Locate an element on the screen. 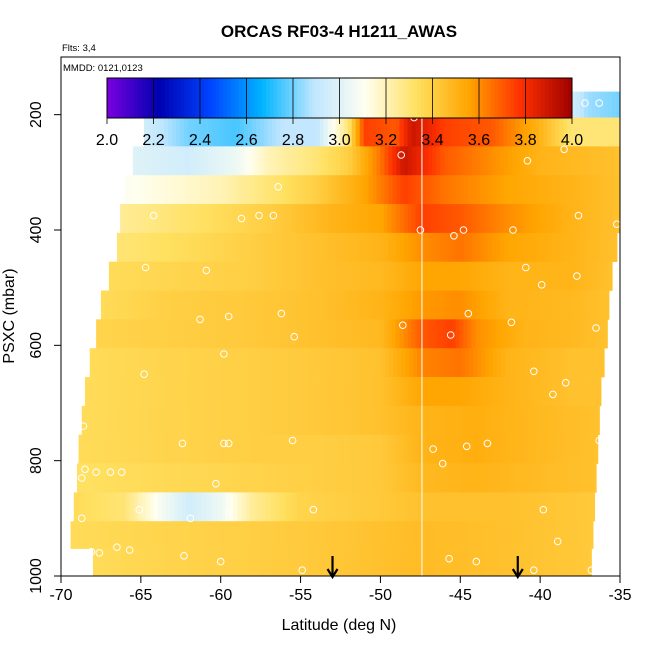 Image resolution: width=650 pixels, height=650 pixels. colorbar-tick-label: 4.0 is located at coordinates (572, 140).